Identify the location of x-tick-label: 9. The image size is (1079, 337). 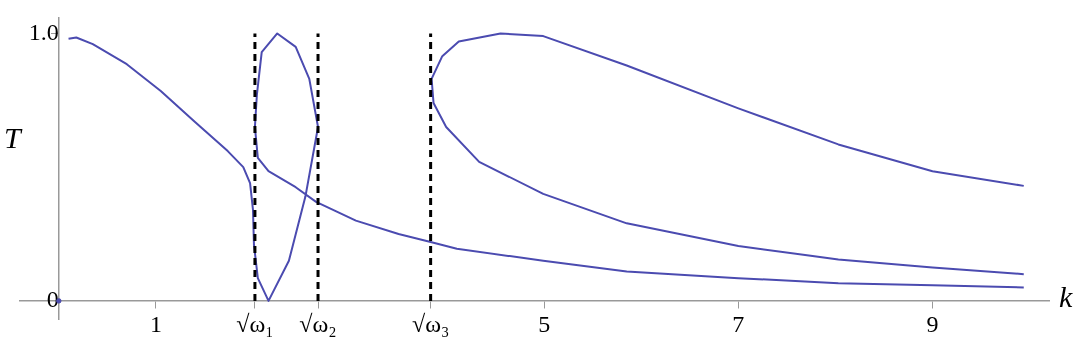
(932, 323).